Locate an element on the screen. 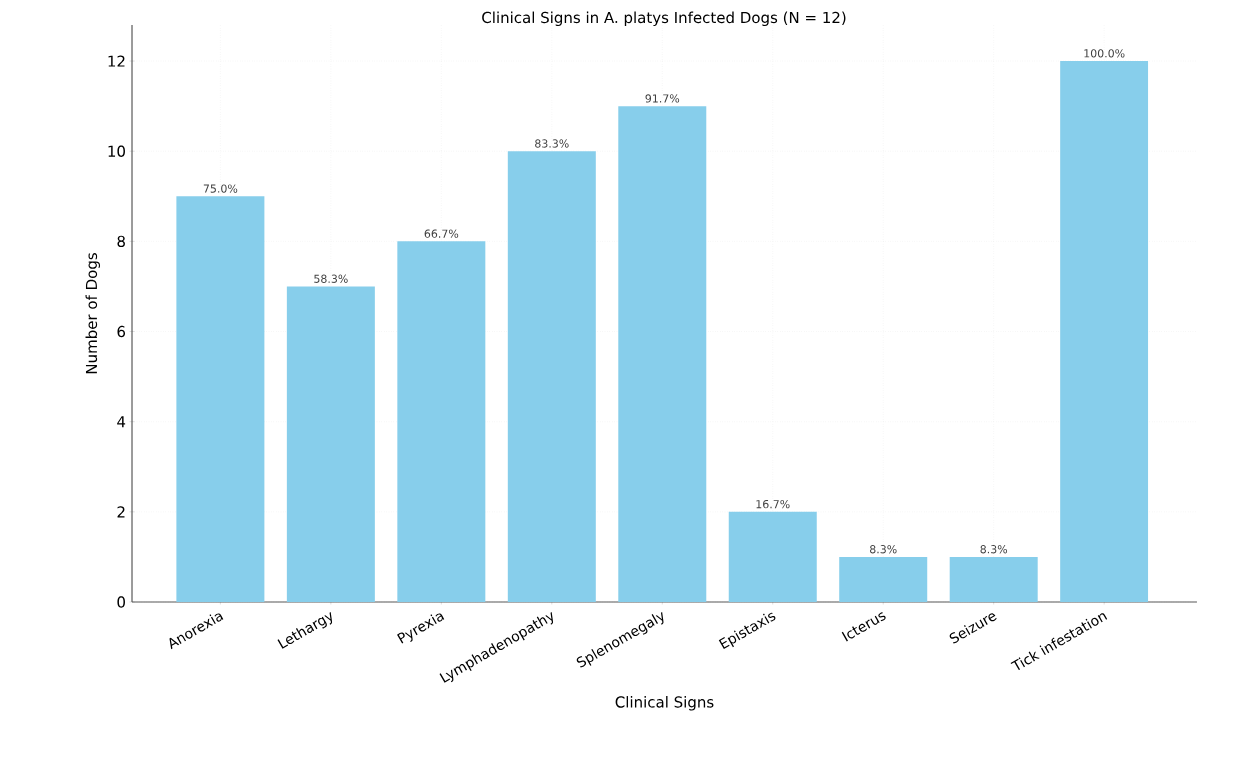 Image resolution: width=1247 pixels, height=770 pixels. y-tick-label: 0 is located at coordinates (121, 602).